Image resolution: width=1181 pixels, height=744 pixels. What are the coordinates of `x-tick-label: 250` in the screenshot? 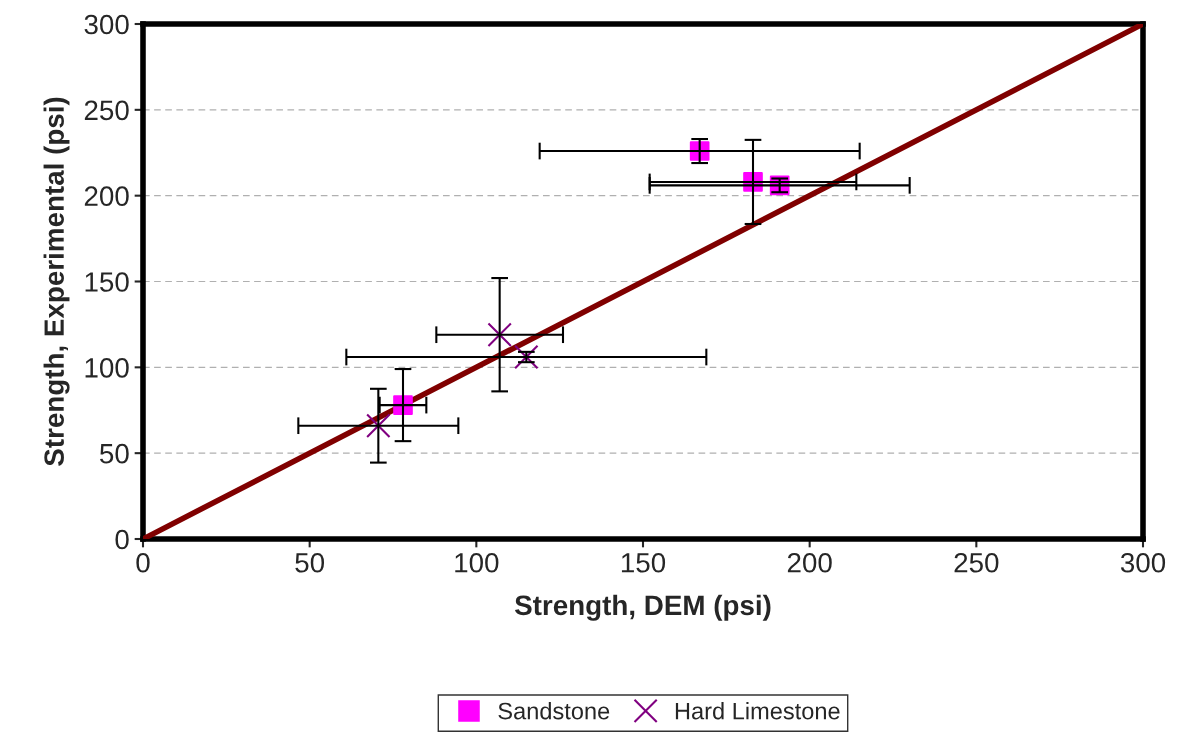 It's located at (976, 562).